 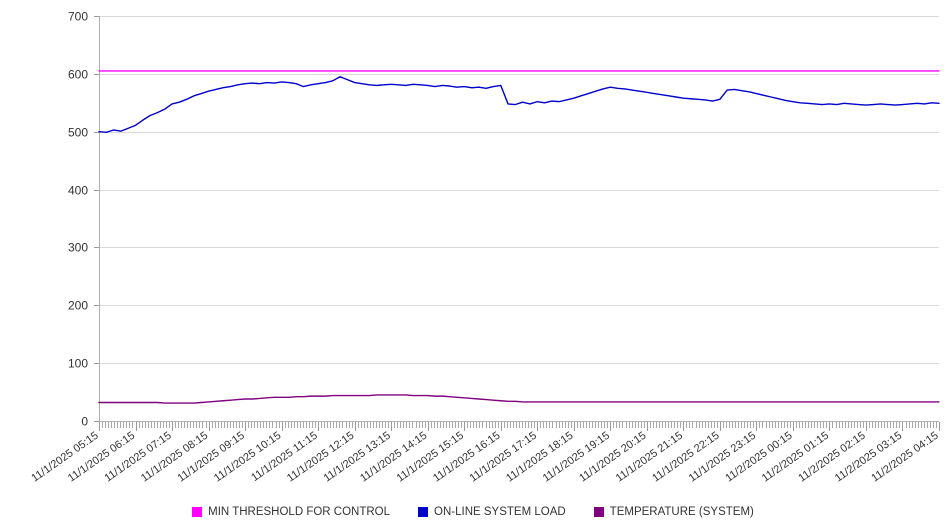 What do you see at coordinates (78, 17) in the screenshot?
I see `y-axis-tick-label: 700` at bounding box center [78, 17].